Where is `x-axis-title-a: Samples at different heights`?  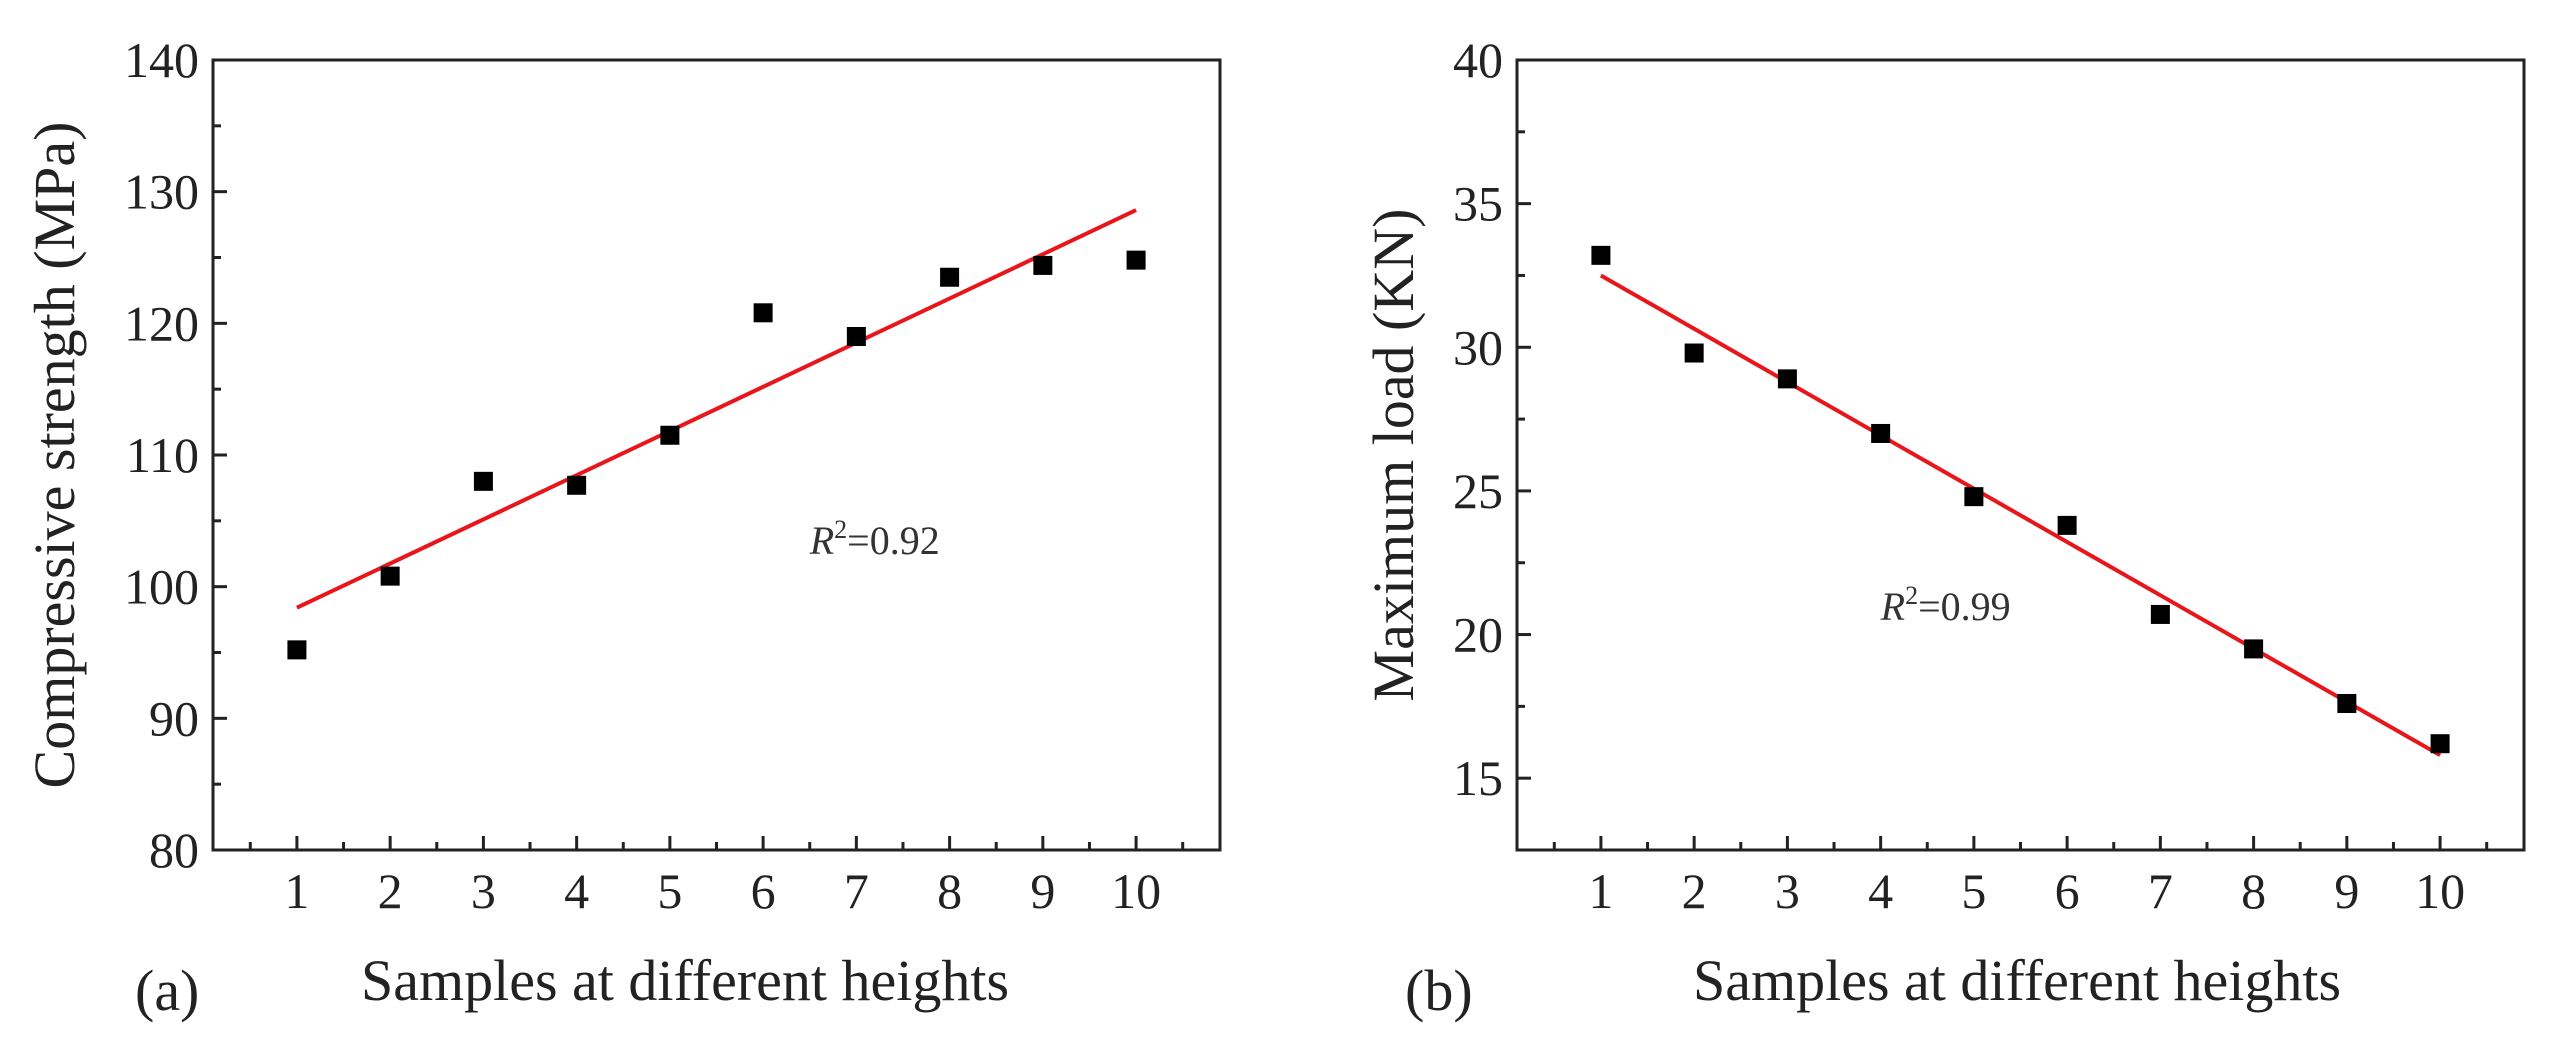
x-axis-title-a: Samples at different heights is located at coordinates (685, 980).